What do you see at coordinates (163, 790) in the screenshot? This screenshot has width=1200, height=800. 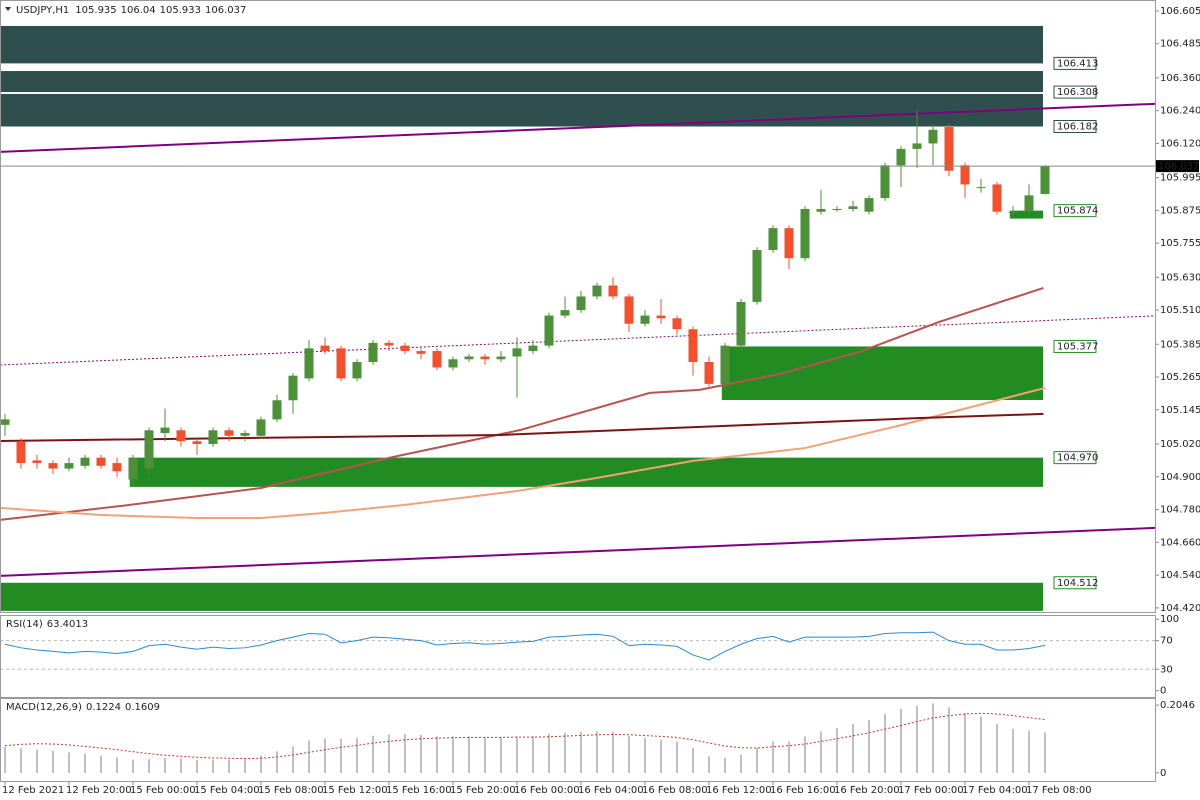 I see `x-tick-label: 15 Feb 00:00` at bounding box center [163, 790].